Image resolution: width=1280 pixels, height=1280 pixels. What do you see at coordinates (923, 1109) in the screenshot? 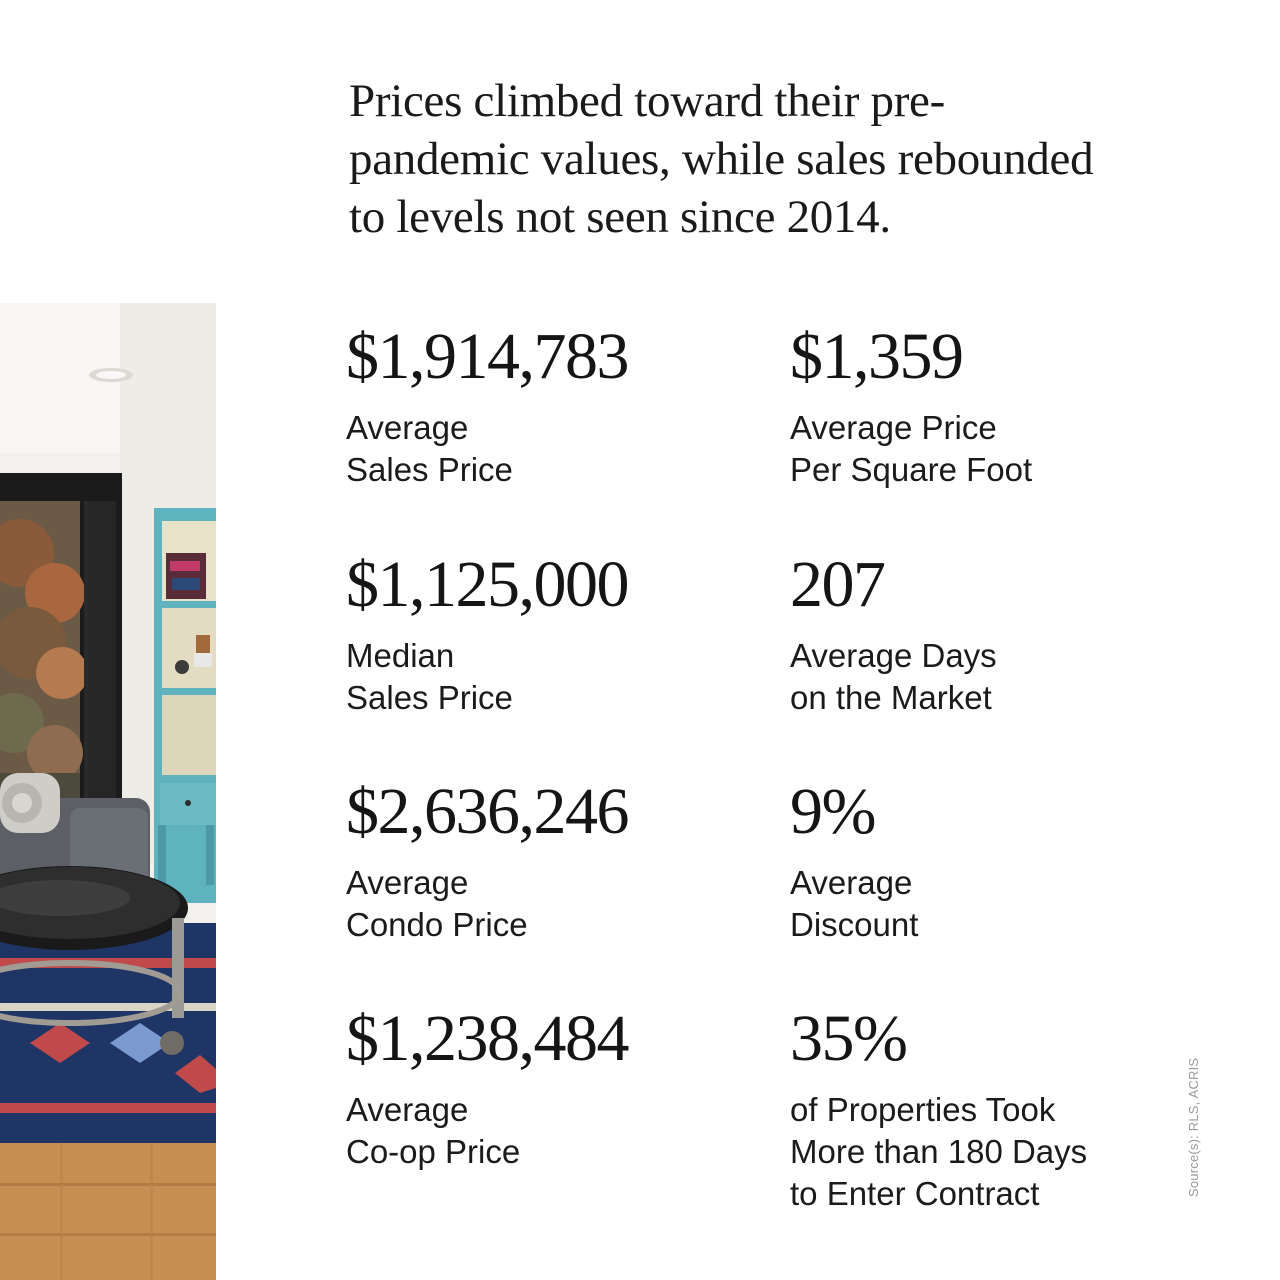
I see `stat-label-line: of Properties Took` at bounding box center [923, 1109].